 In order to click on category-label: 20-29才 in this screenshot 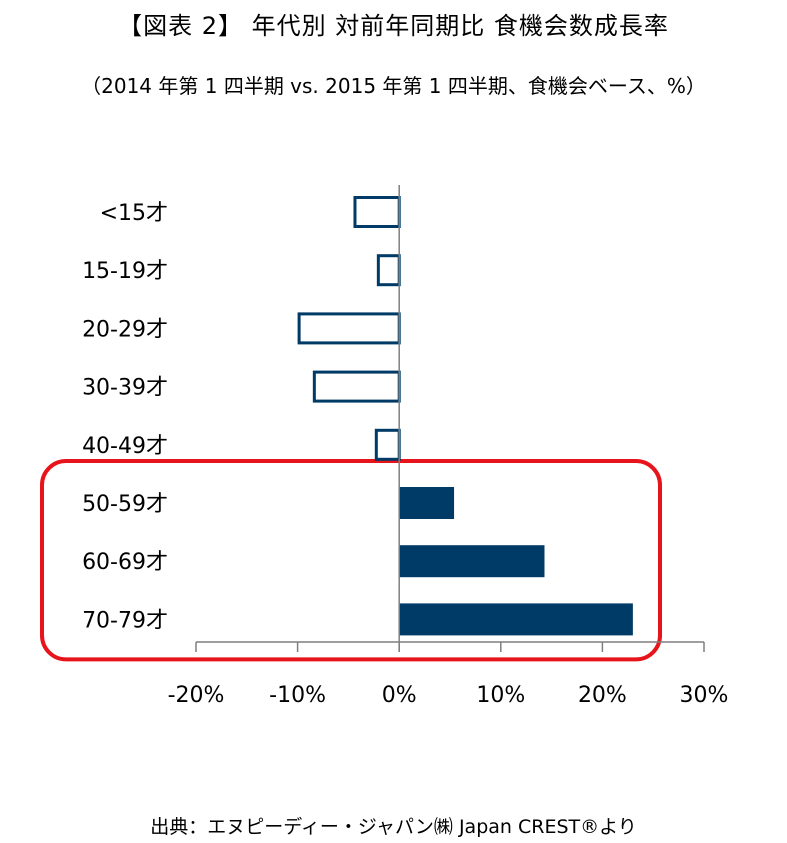, I will do `click(125, 329)`.